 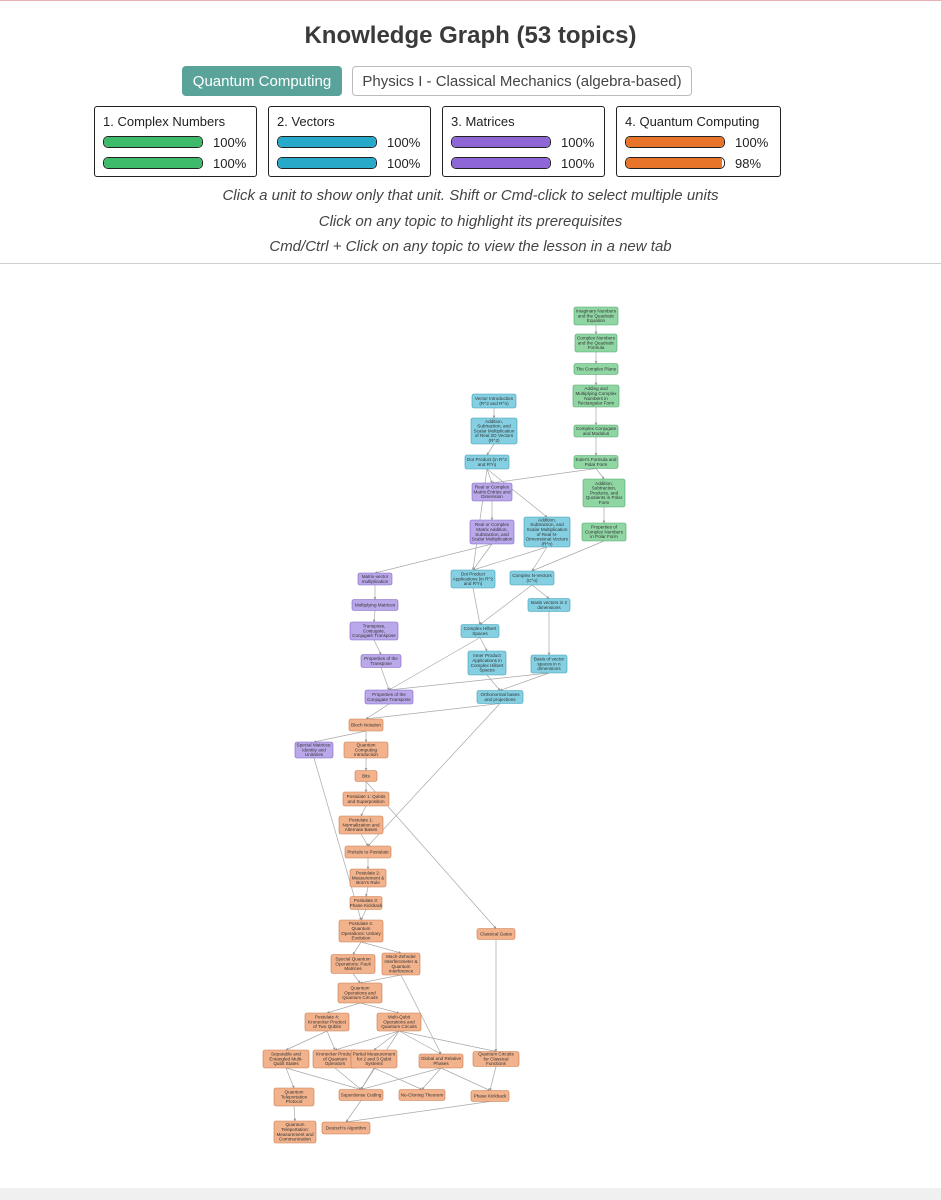 What do you see at coordinates (496, 934) in the screenshot?
I see `topic-node-q12: Classical Gates` at bounding box center [496, 934].